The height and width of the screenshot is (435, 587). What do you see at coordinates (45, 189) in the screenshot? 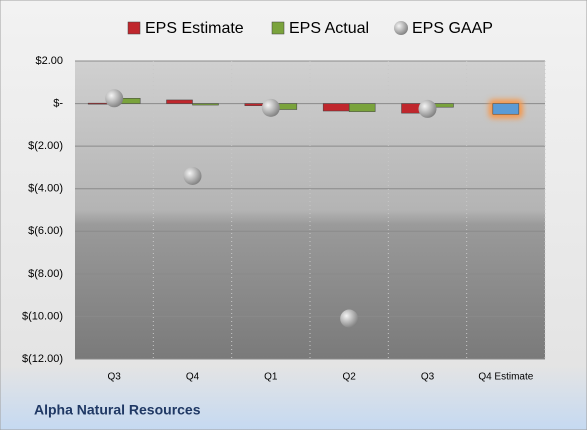
I see `y-tick-label: $(4.00)` at bounding box center [45, 189].